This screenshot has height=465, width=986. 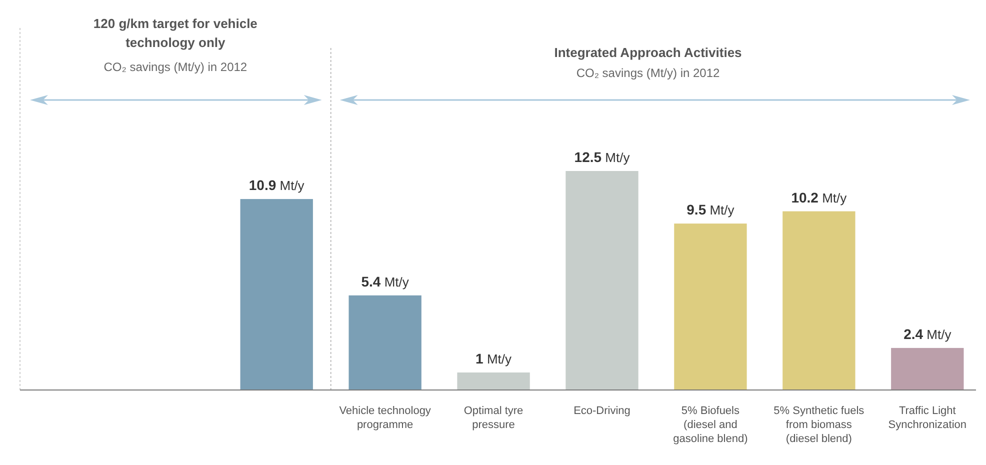 What do you see at coordinates (385, 281) in the screenshot?
I see `data-label: 5.4 Mt/y` at bounding box center [385, 281].